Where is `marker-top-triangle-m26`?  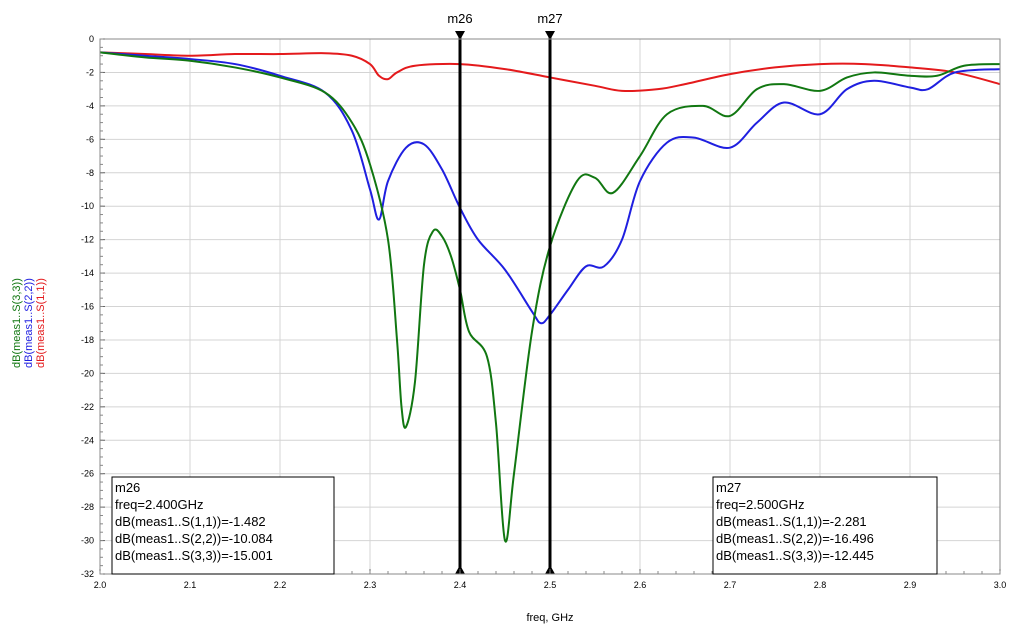 marker-top-triangle-m26 is located at coordinates (460, 35).